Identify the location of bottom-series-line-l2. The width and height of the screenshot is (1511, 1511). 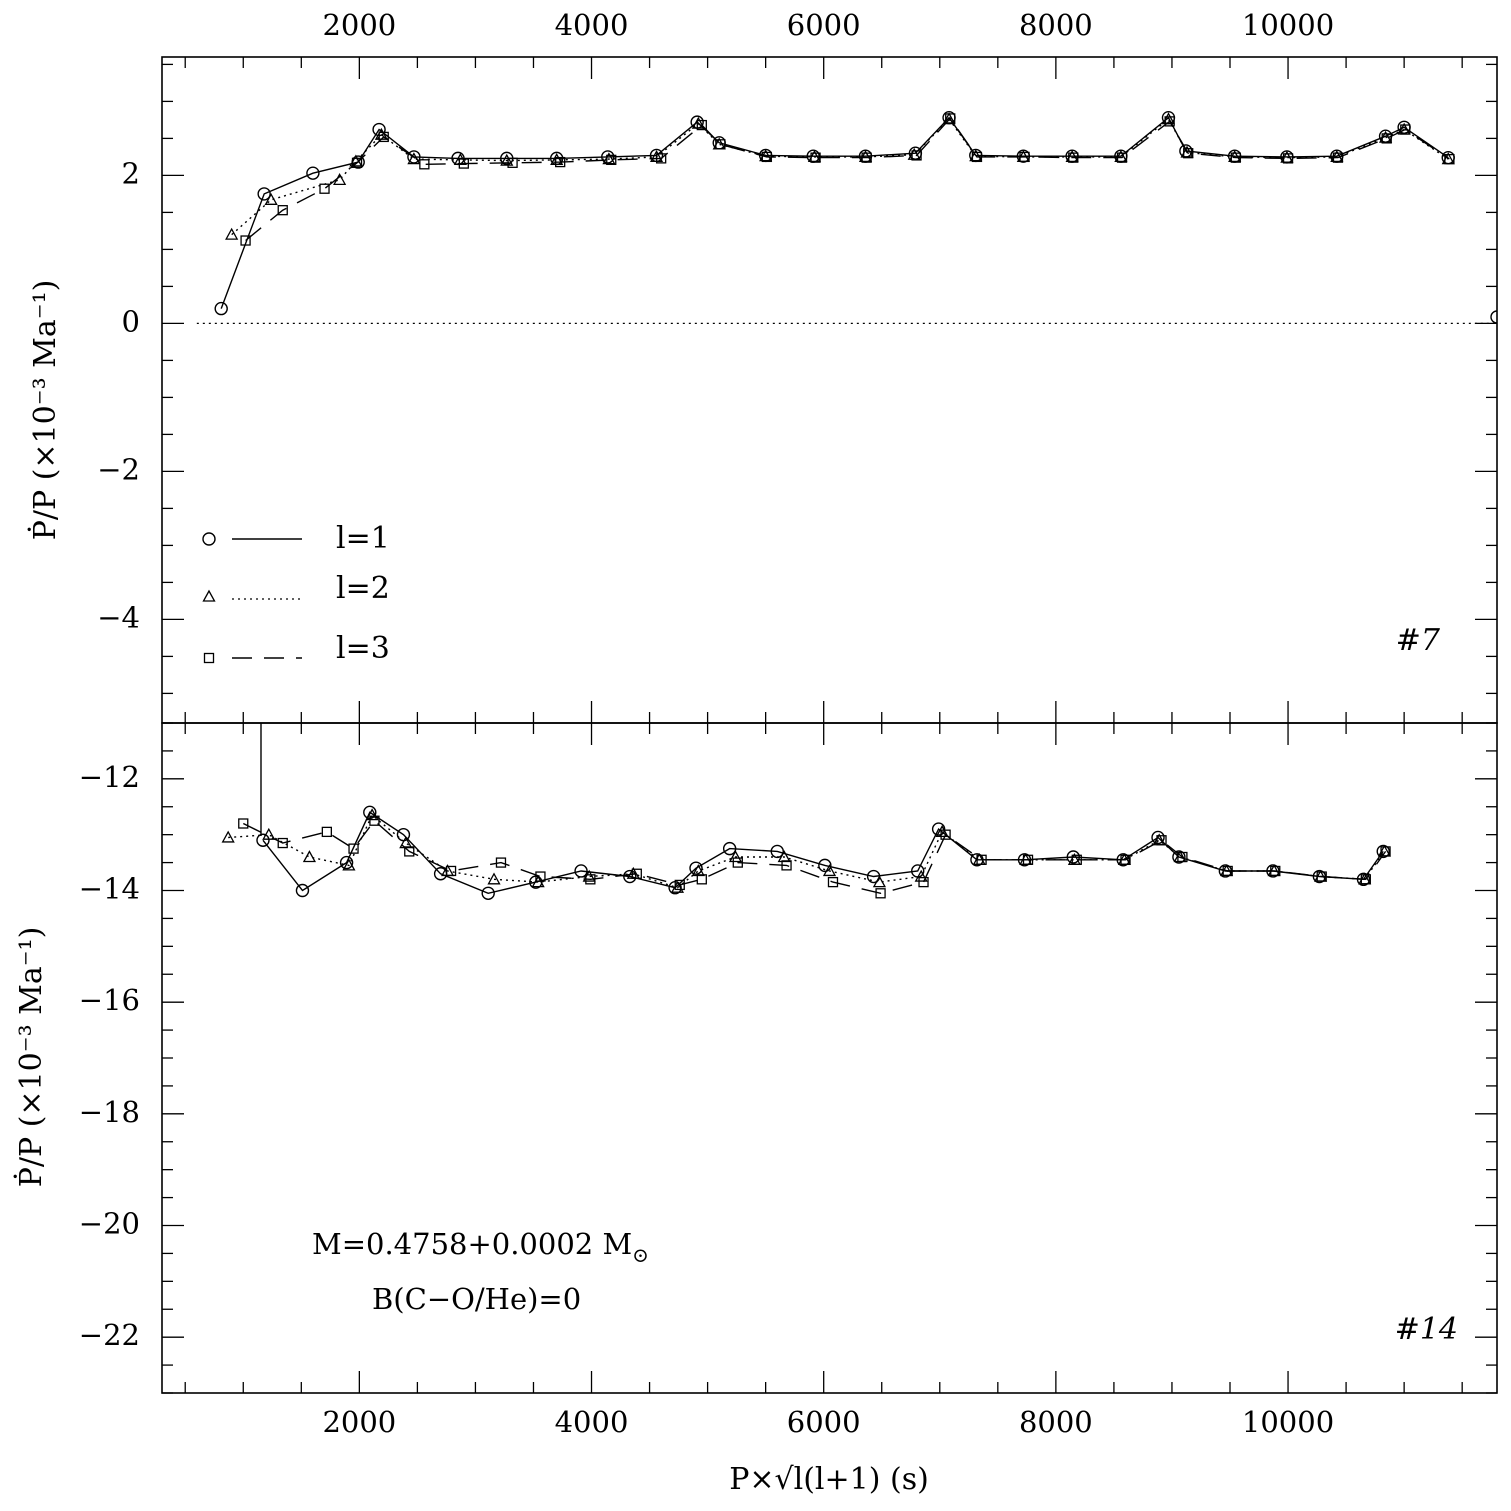
(806, 851).